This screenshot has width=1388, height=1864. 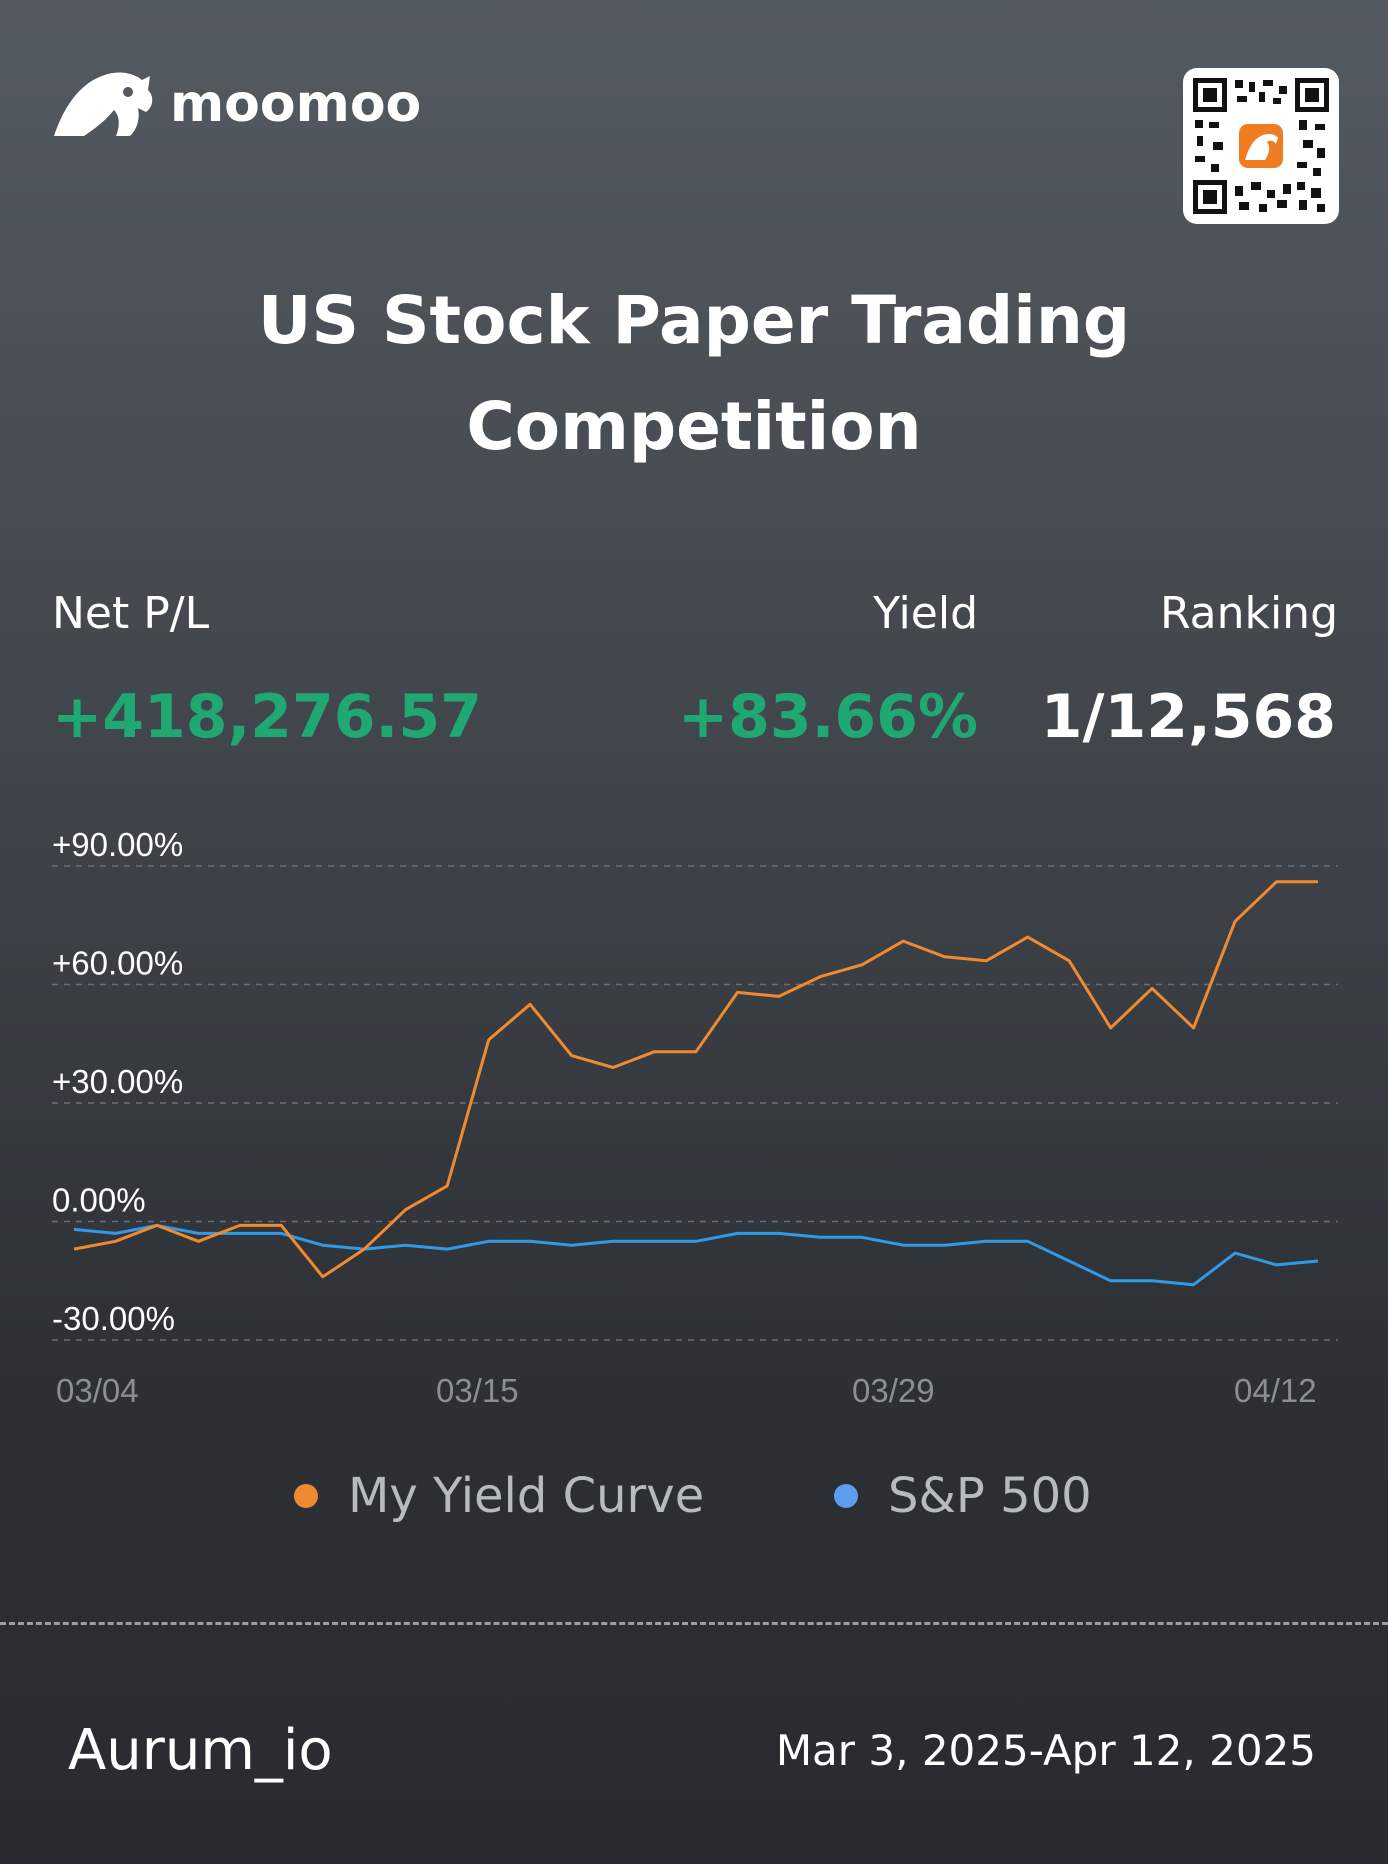 I want to click on moomoo-bull-icon, so click(x=103, y=104).